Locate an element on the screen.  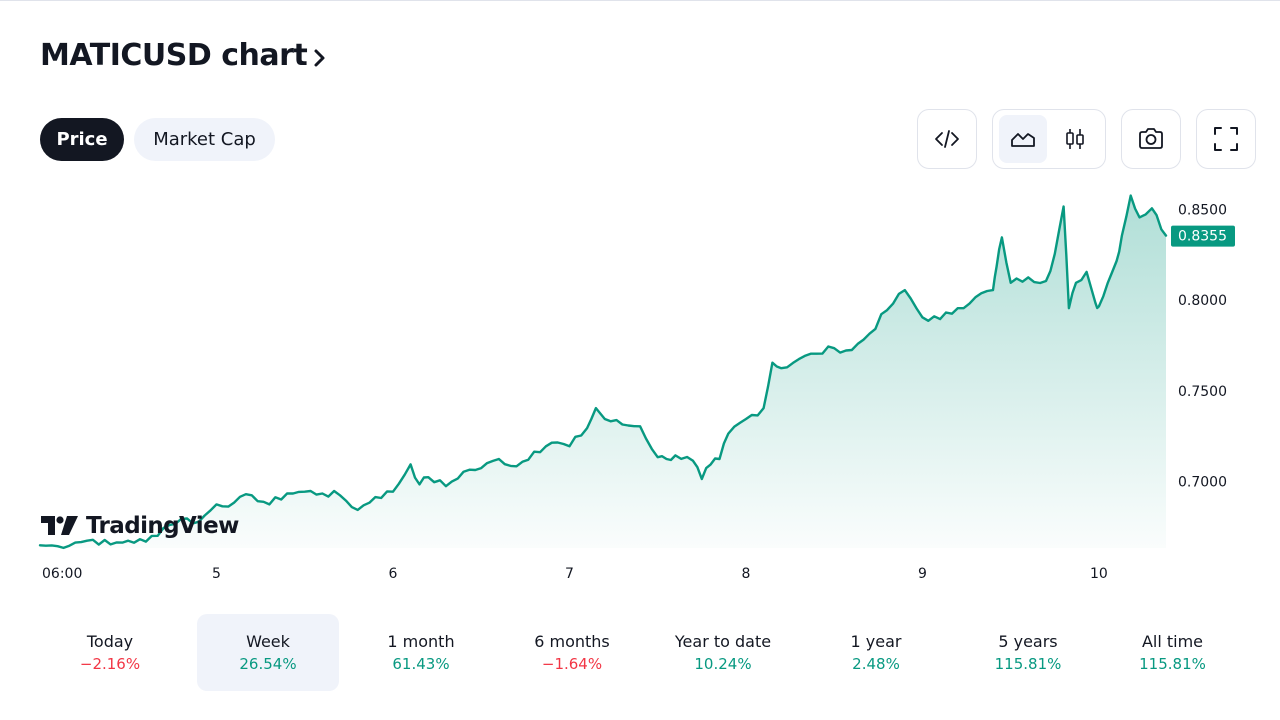
perf-tab-1-year: 1 year 2.48% is located at coordinates (876, 652).